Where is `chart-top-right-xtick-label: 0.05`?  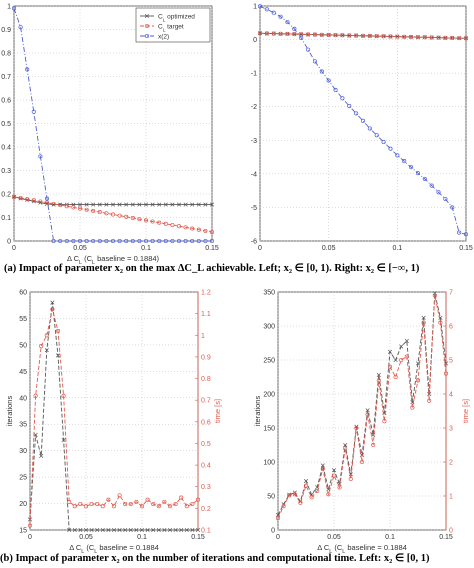 chart-top-right-xtick-label: 0.05 is located at coordinates (329, 248).